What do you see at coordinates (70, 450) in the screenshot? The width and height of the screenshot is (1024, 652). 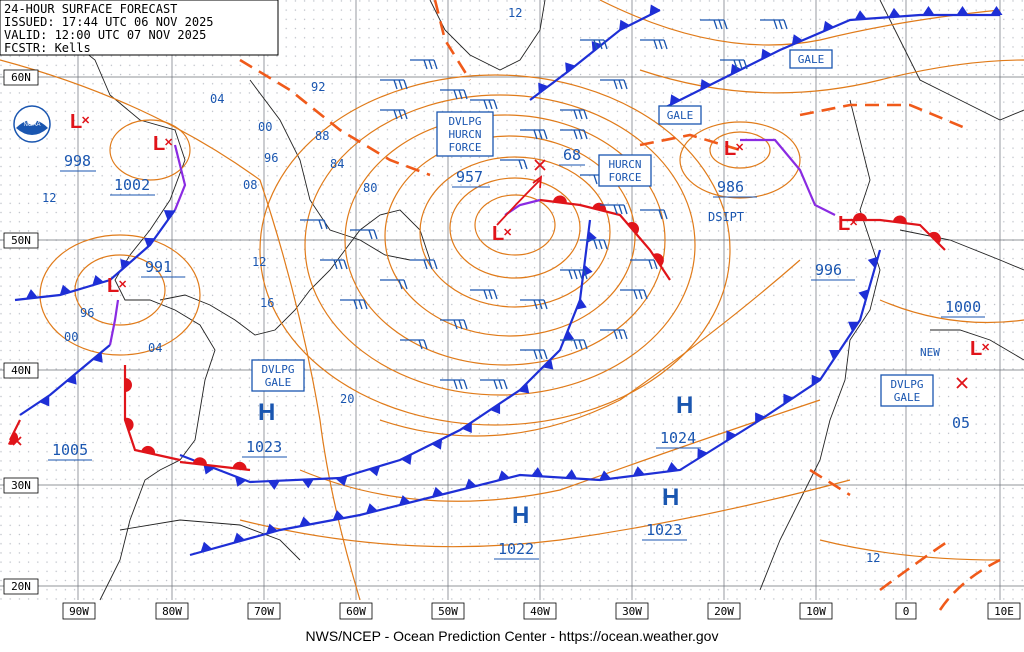 I see `pressure-value: 1005` at bounding box center [70, 450].